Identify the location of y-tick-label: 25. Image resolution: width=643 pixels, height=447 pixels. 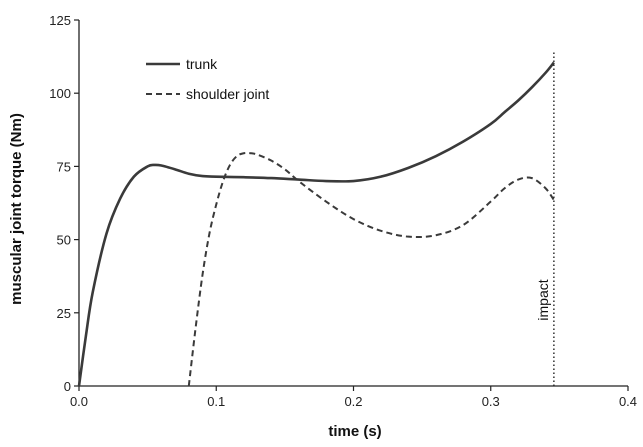
(64, 313).